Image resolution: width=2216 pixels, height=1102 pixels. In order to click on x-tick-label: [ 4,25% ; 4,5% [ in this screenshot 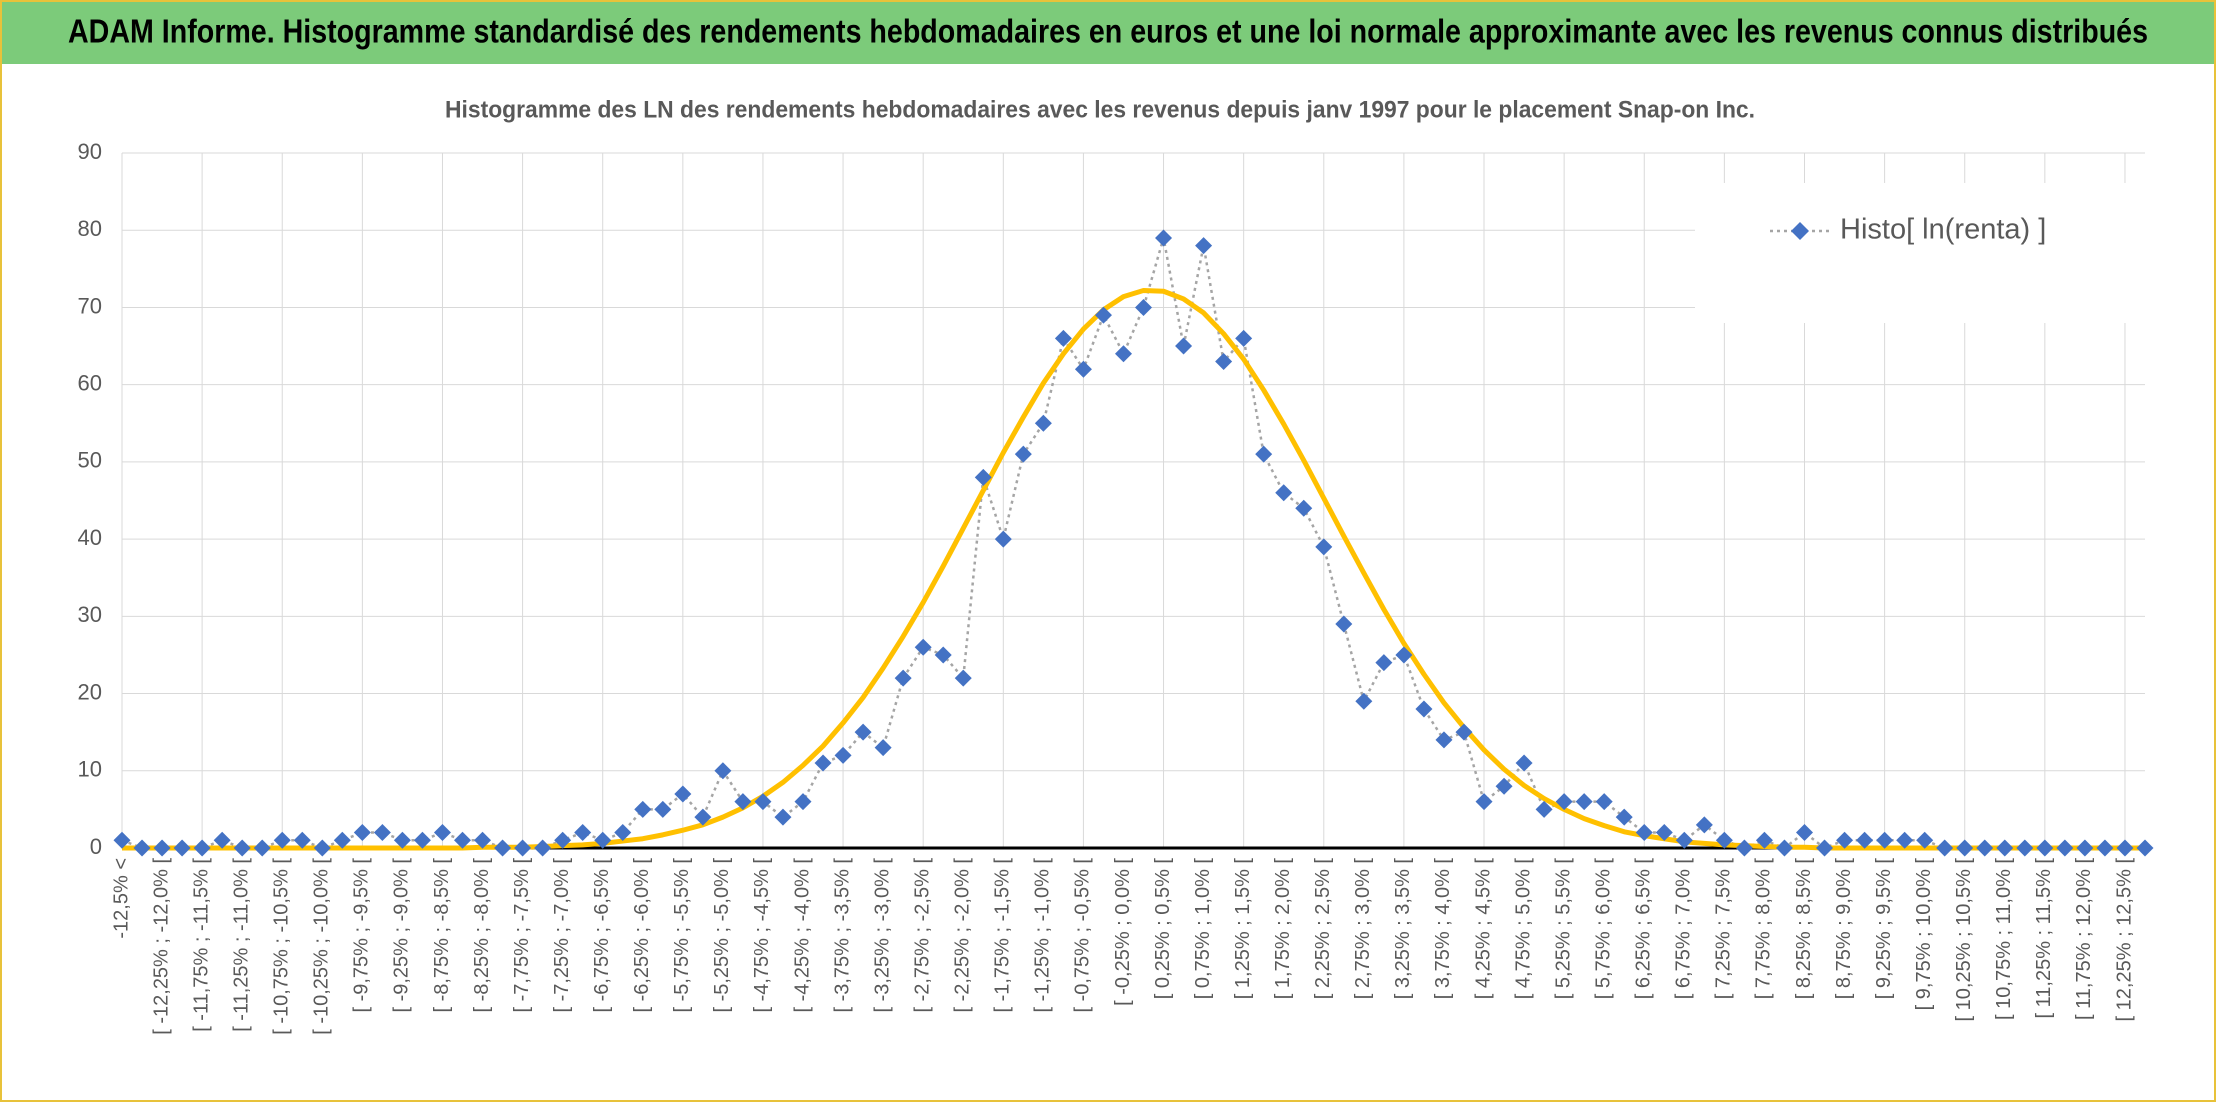, I will do `click(1483, 929)`.